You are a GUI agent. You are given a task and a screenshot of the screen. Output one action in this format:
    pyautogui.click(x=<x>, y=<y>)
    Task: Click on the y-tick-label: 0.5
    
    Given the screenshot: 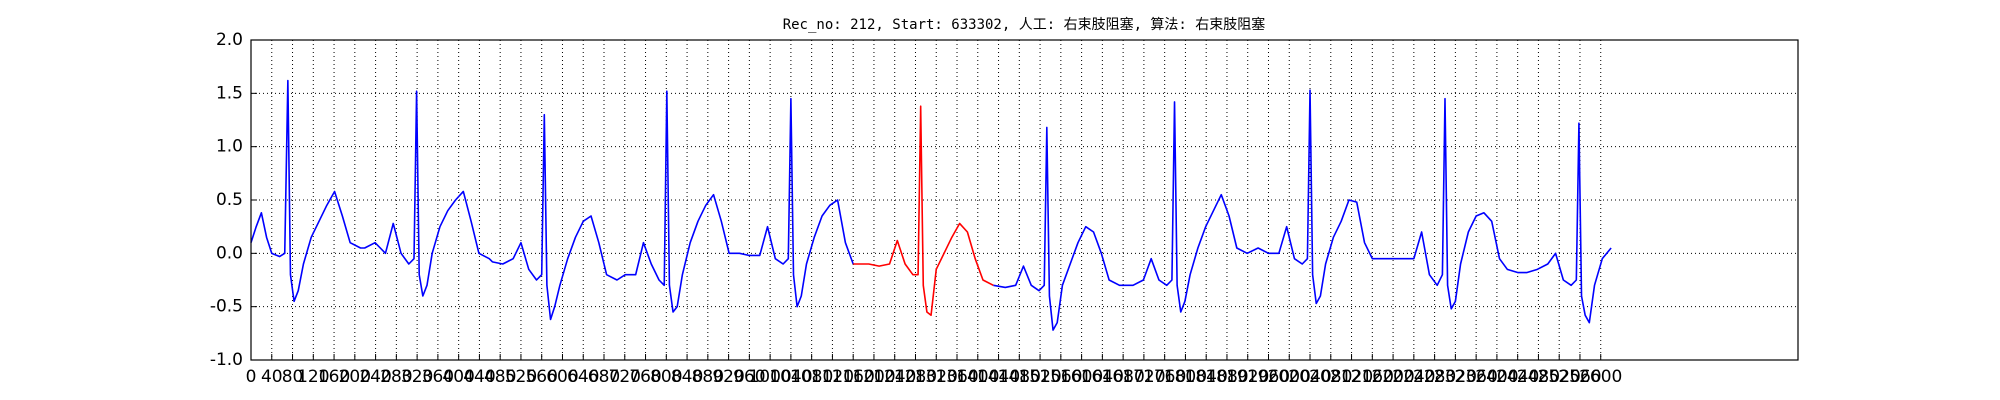 What is the action you would take?
    pyautogui.click(x=229, y=200)
    